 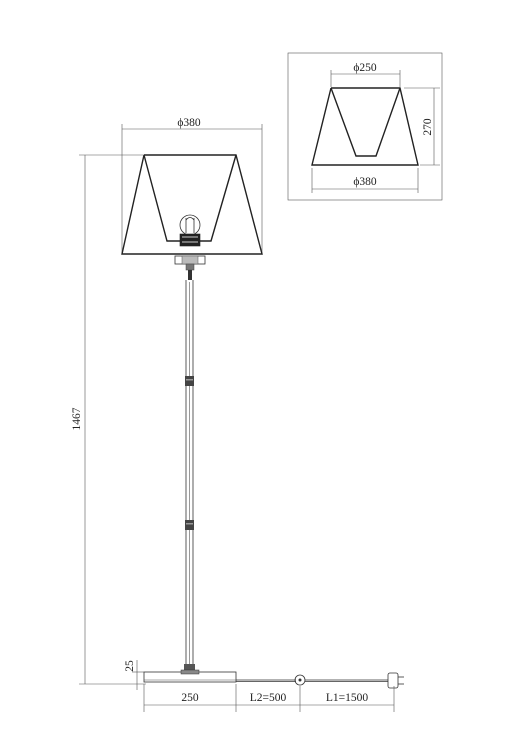 I want to click on inset-detail: ϕ250 270 ϕ380, so click(x=365, y=126).